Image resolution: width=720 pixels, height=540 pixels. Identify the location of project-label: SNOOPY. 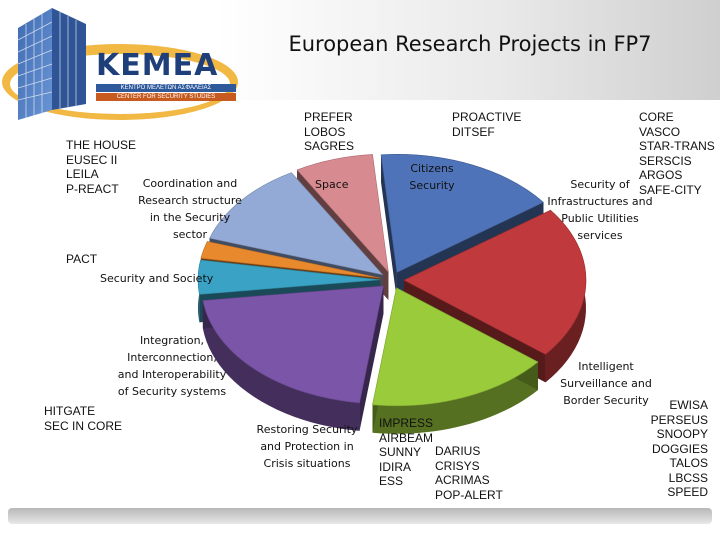
(682, 434).